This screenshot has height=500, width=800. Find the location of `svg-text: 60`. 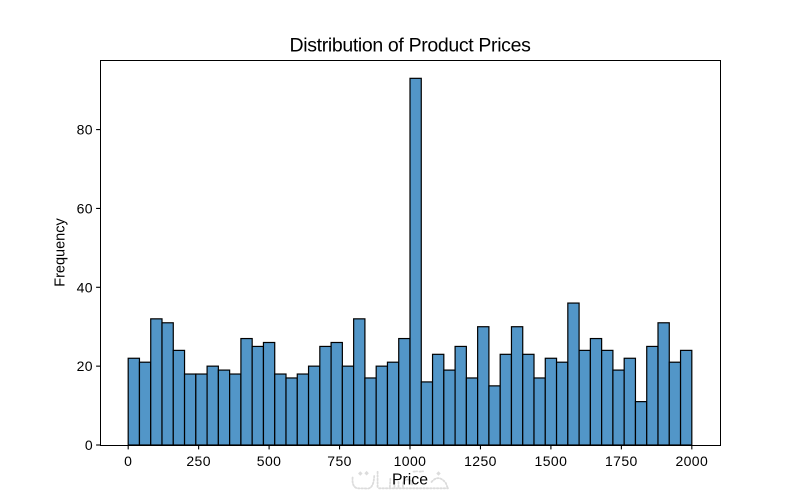

svg-text: 60 is located at coordinates (85, 208).